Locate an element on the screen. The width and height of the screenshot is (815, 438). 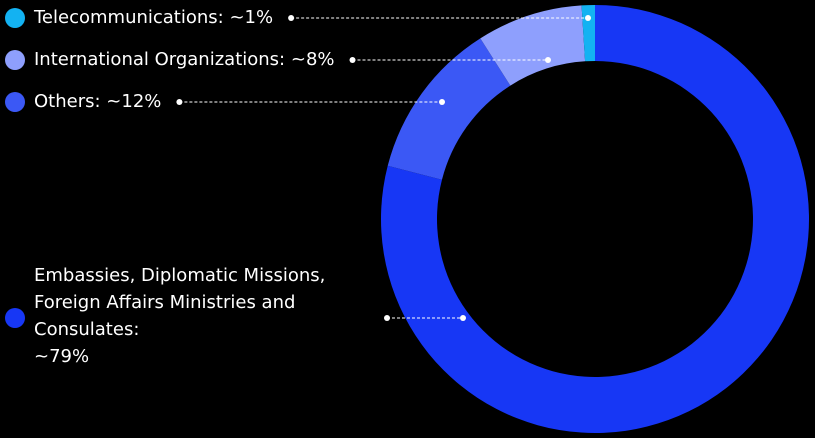
value-label: ~1% is located at coordinates (251, 17).